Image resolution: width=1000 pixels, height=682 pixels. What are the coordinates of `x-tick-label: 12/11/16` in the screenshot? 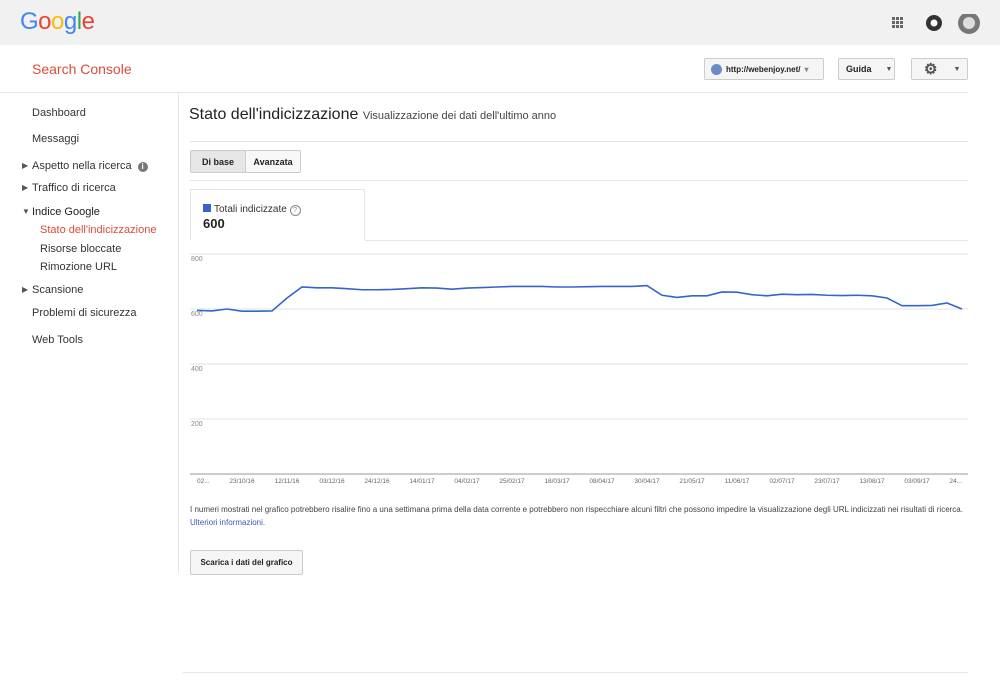 It's located at (287, 481).